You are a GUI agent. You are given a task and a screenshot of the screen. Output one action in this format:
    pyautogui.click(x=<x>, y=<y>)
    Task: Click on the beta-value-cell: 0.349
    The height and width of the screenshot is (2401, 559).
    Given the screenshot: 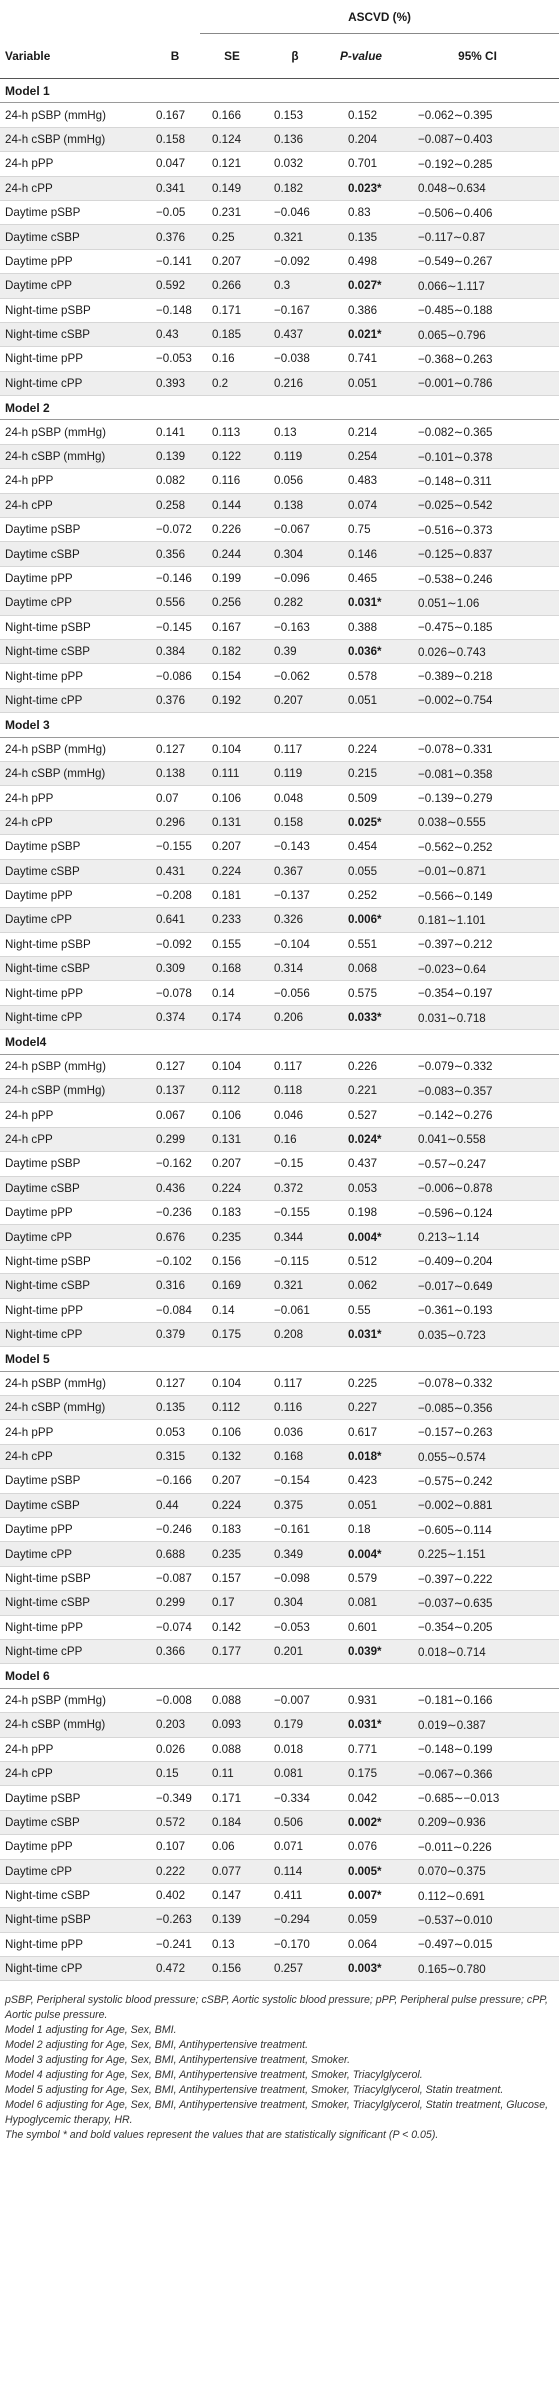 What is the action you would take?
    pyautogui.click(x=295, y=1554)
    